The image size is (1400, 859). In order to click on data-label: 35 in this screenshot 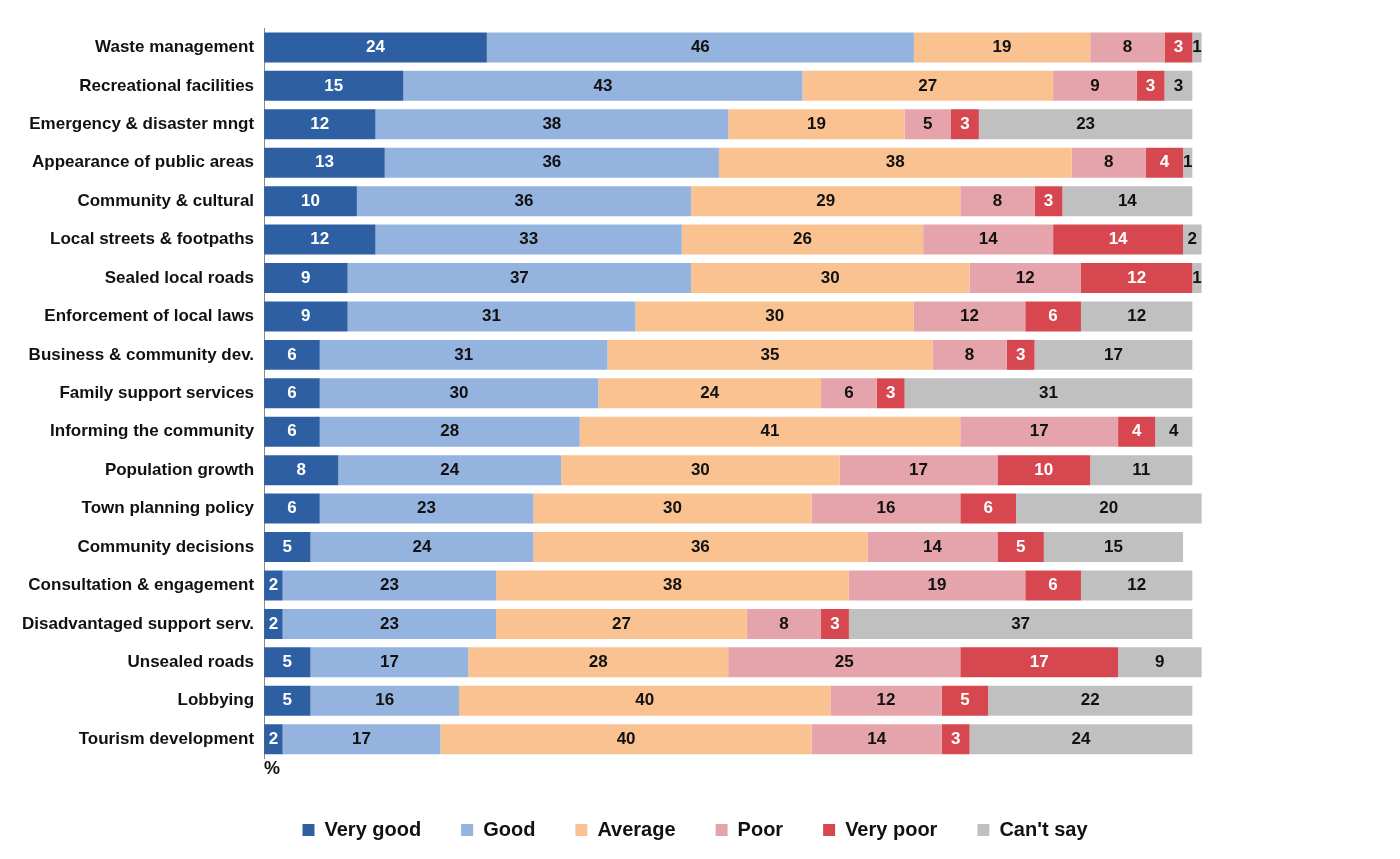, I will do `click(770, 354)`.